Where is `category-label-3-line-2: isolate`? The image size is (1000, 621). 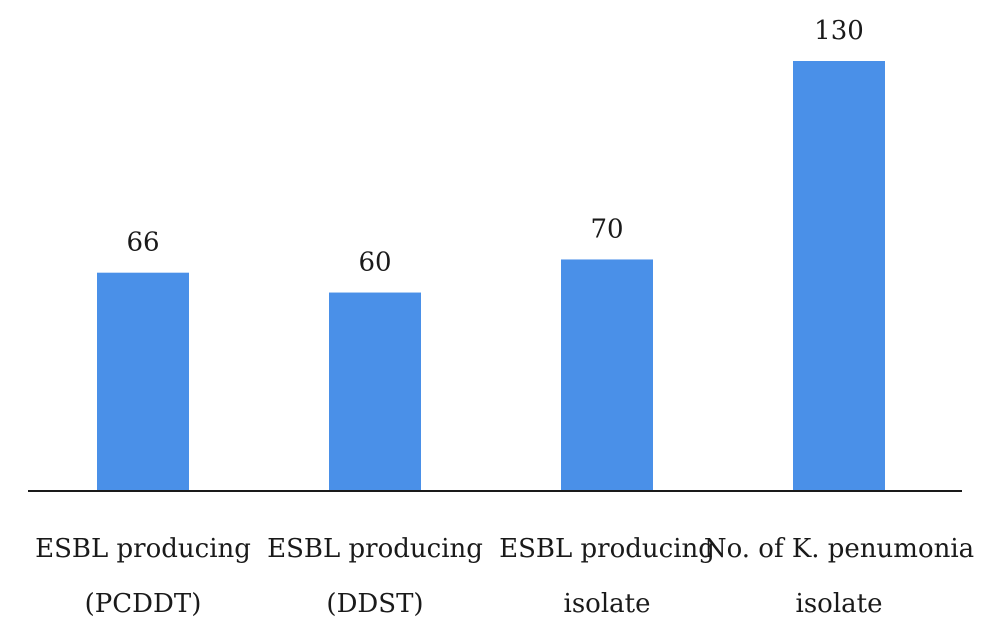 category-label-3-line-2: isolate is located at coordinates (607, 604).